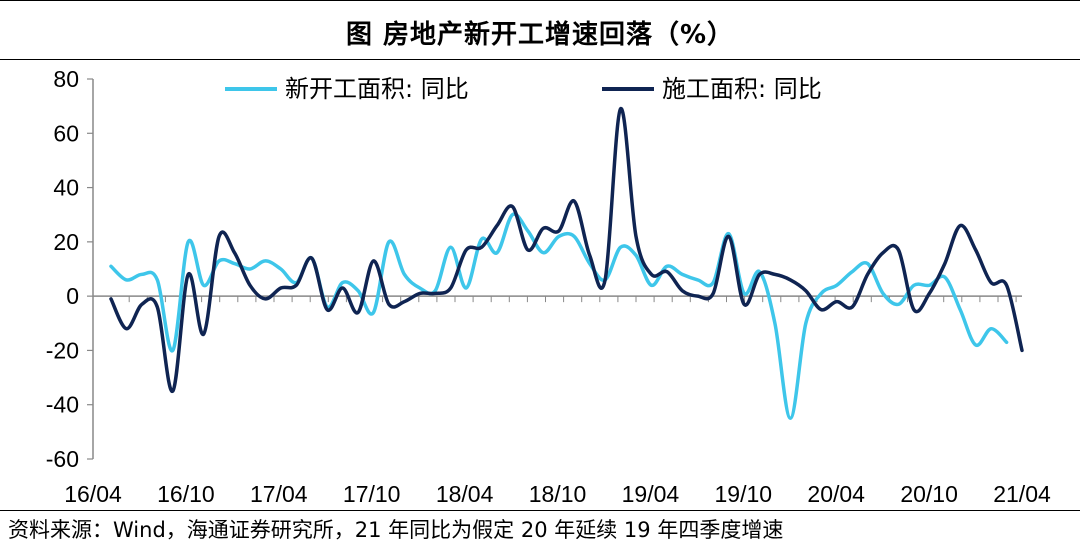 The image size is (1080, 548). I want to click on y-tick-label: 20, so click(66, 242).